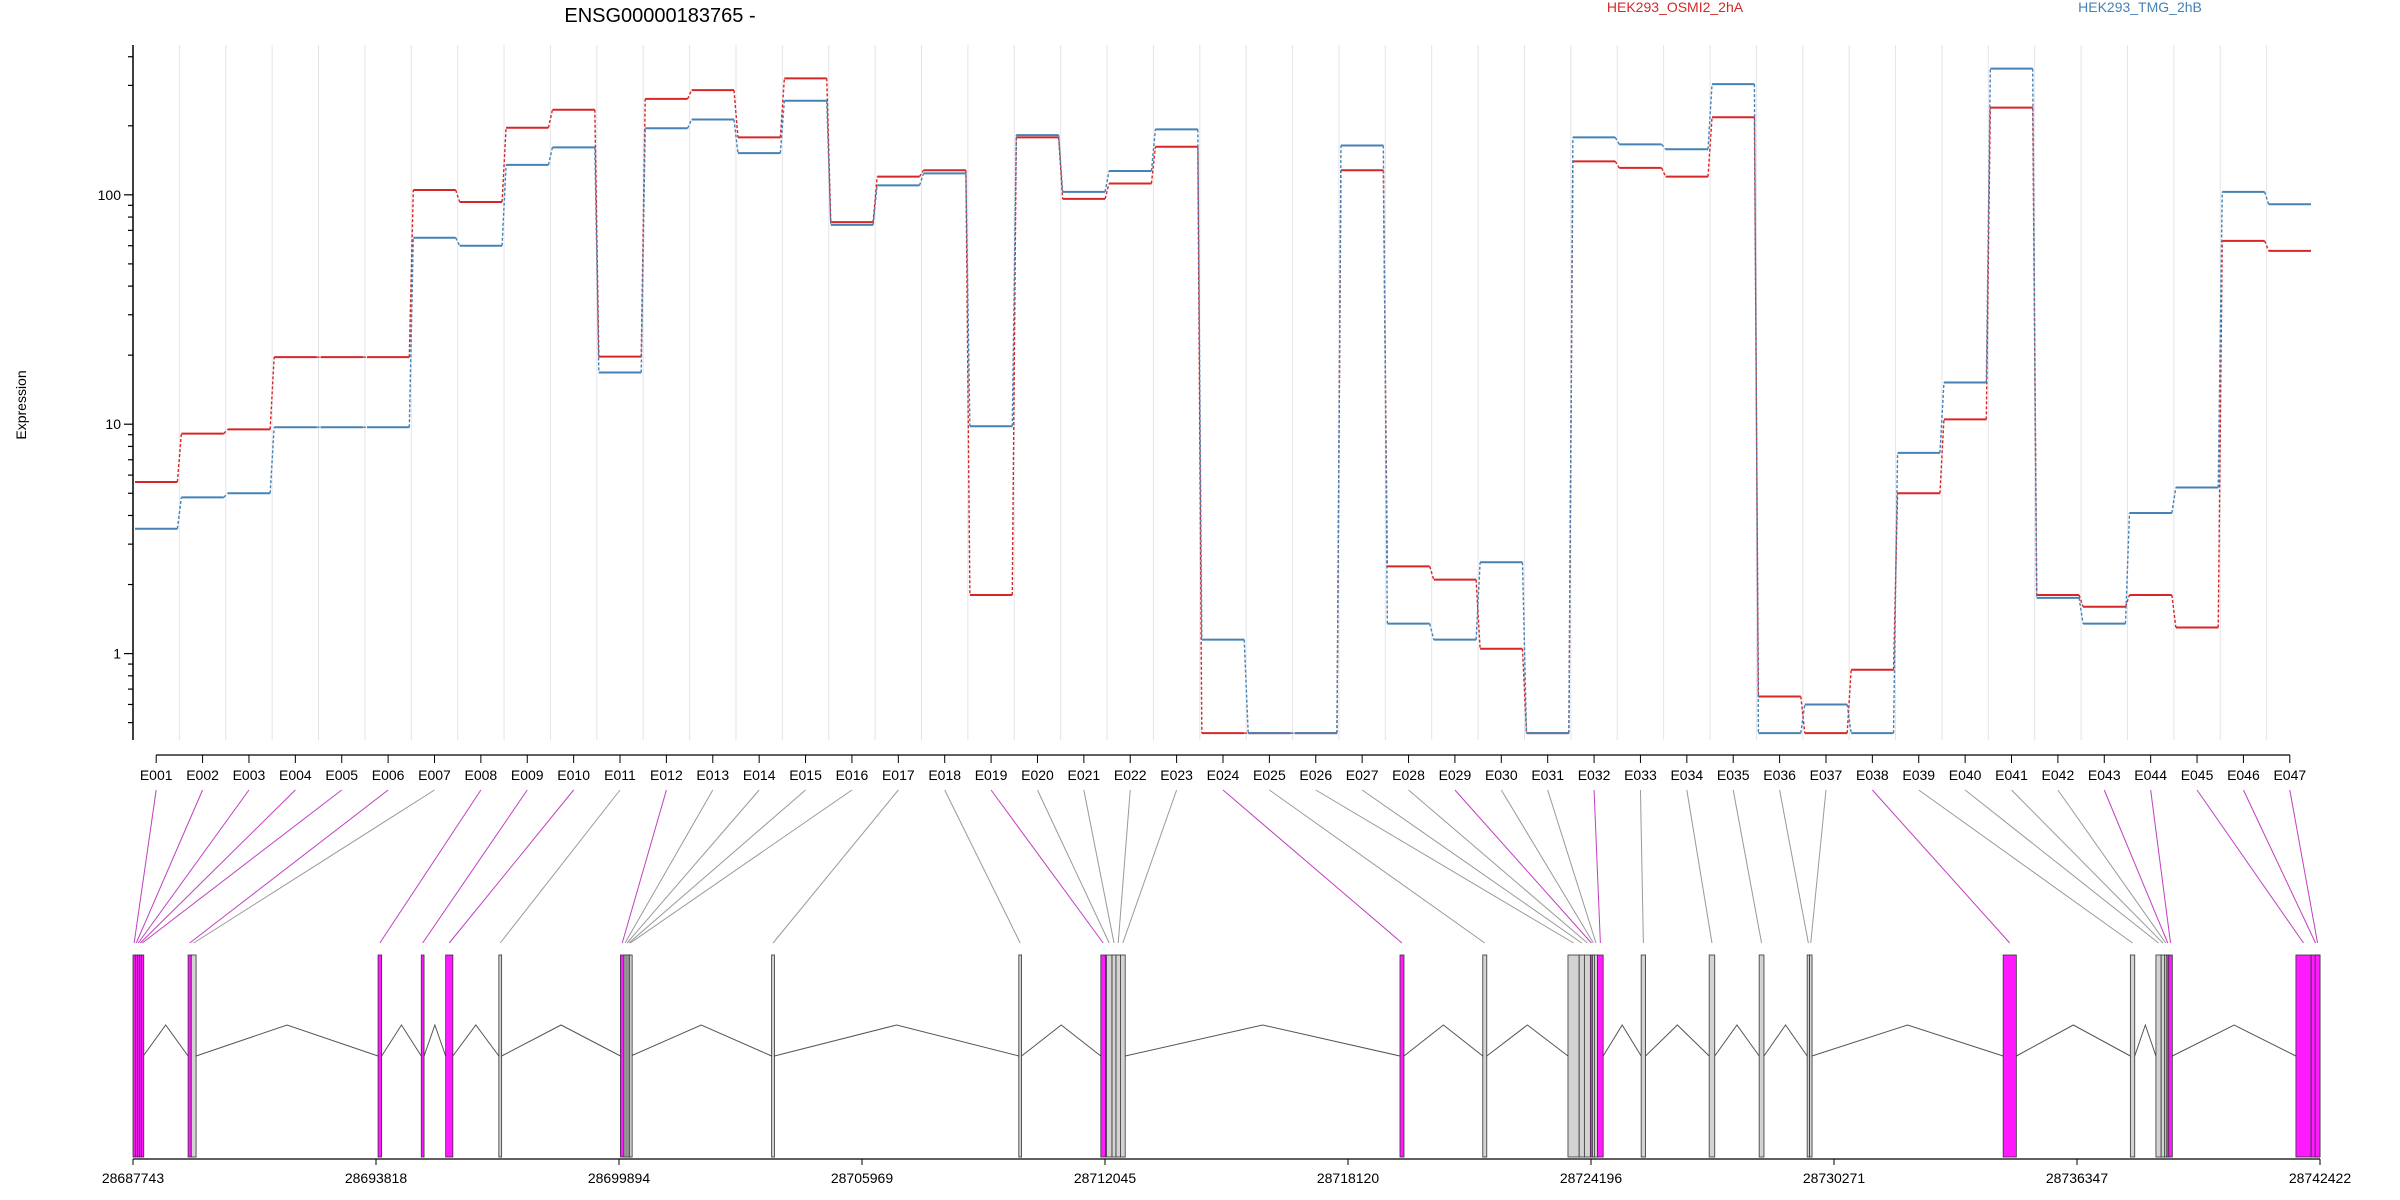  Describe the element at coordinates (1965, 775) in the screenshot. I see `x-tick-label: E040` at that location.